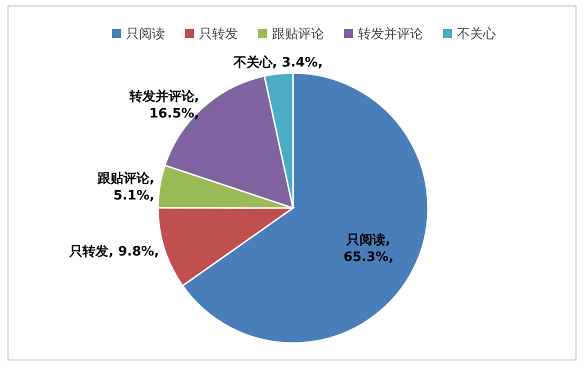  Describe the element at coordinates (125, 187) in the screenshot. I see `data-label: 跟贴评论, 5.1%,` at that location.